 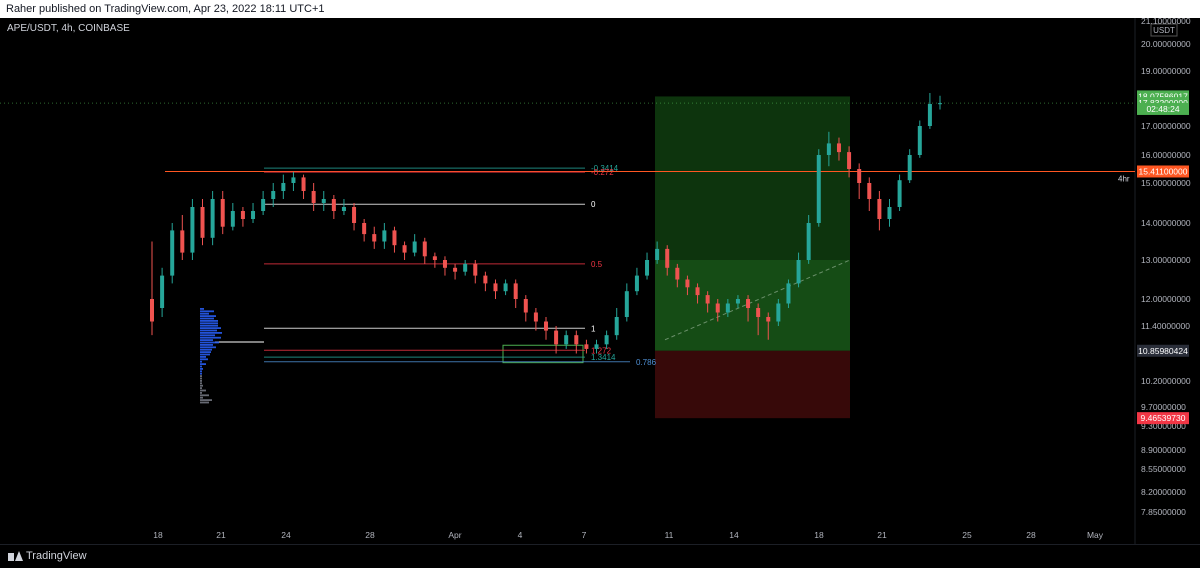 What do you see at coordinates (967, 535) in the screenshot?
I see `x-tick-label: 25` at bounding box center [967, 535].